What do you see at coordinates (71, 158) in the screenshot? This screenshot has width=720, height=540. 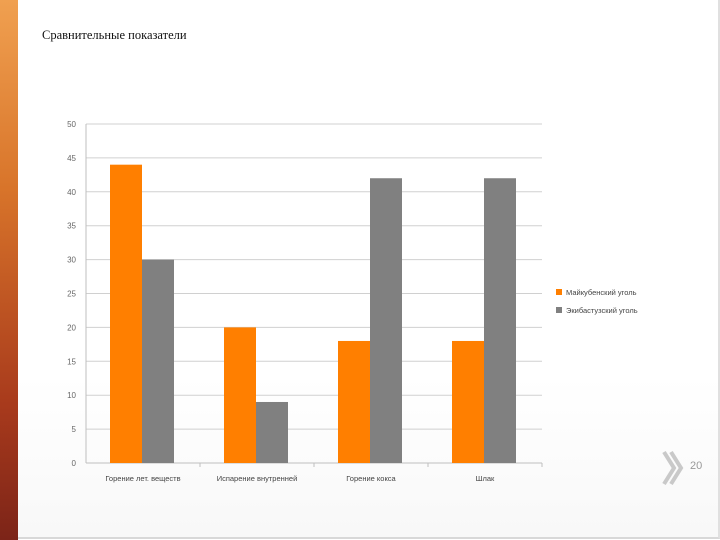 I see `y-tick-label: 45` at bounding box center [71, 158].